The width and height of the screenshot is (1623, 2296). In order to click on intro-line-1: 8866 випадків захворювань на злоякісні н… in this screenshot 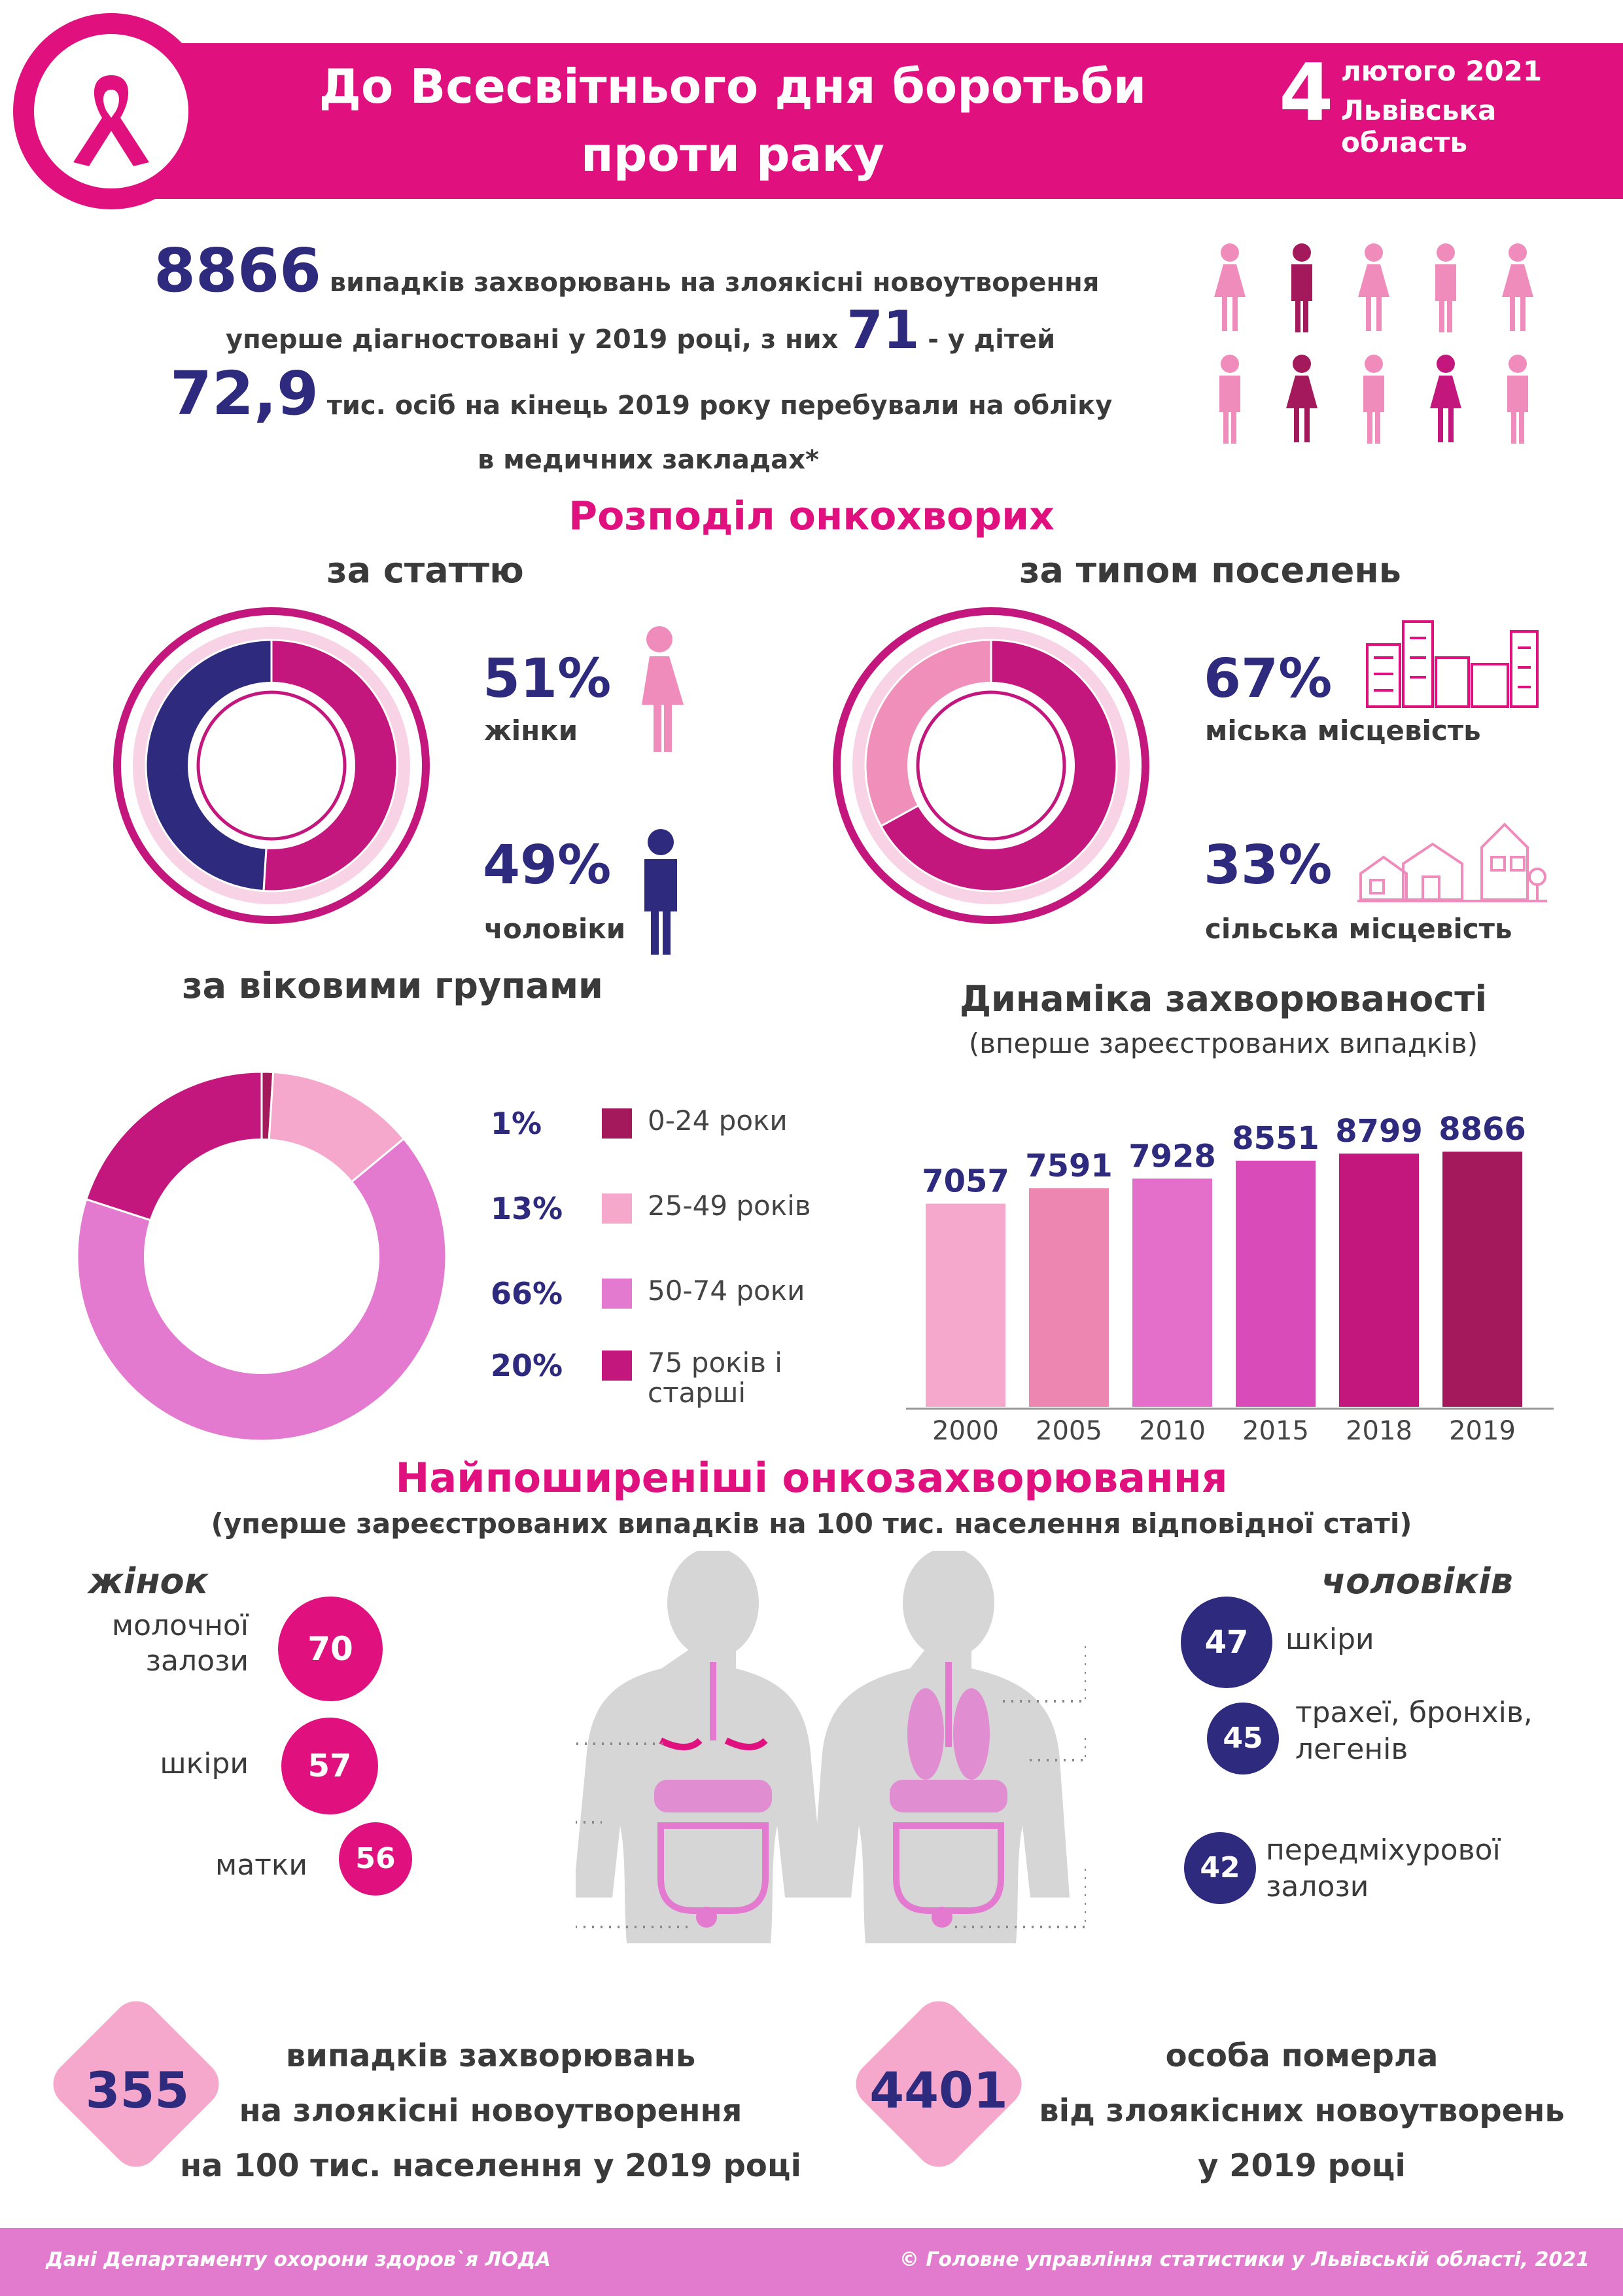, I will do `click(677, 271)`.